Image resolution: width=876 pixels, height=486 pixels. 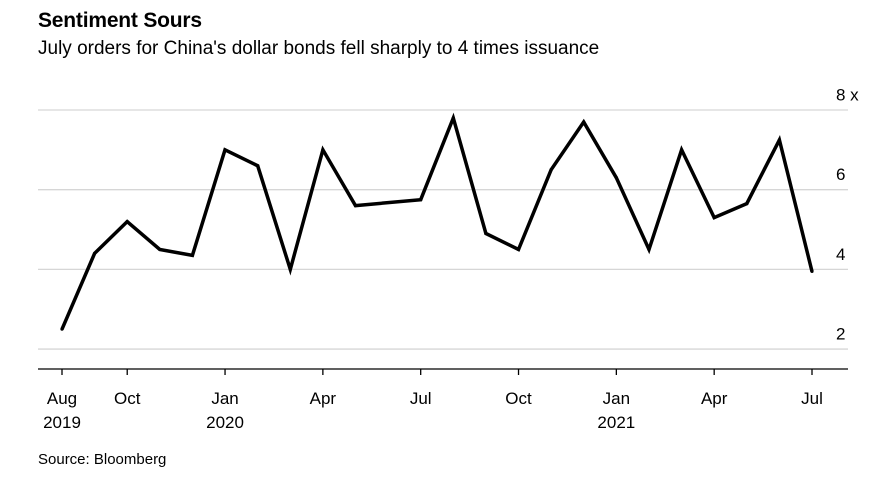 What do you see at coordinates (323, 398) in the screenshot?
I see `x-tick-label-2020-04: Apr` at bounding box center [323, 398].